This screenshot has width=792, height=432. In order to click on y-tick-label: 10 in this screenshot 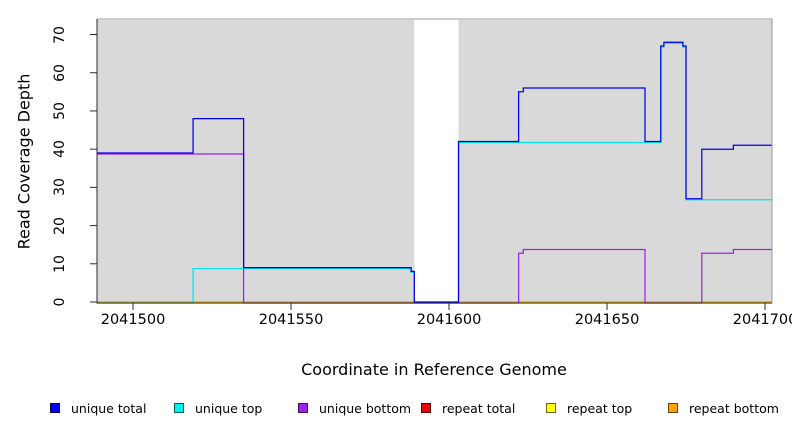, I will do `click(60, 263)`.